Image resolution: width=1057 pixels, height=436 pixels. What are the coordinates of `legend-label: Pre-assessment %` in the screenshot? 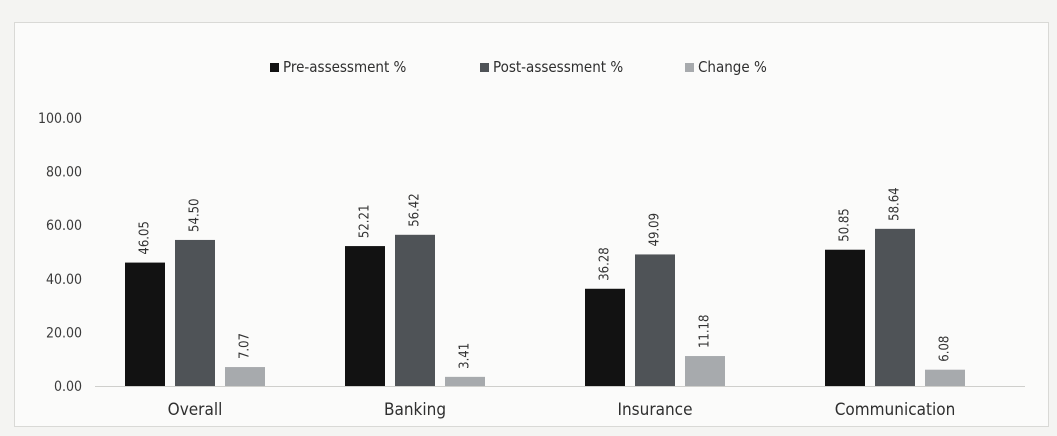 It's located at (345, 67).